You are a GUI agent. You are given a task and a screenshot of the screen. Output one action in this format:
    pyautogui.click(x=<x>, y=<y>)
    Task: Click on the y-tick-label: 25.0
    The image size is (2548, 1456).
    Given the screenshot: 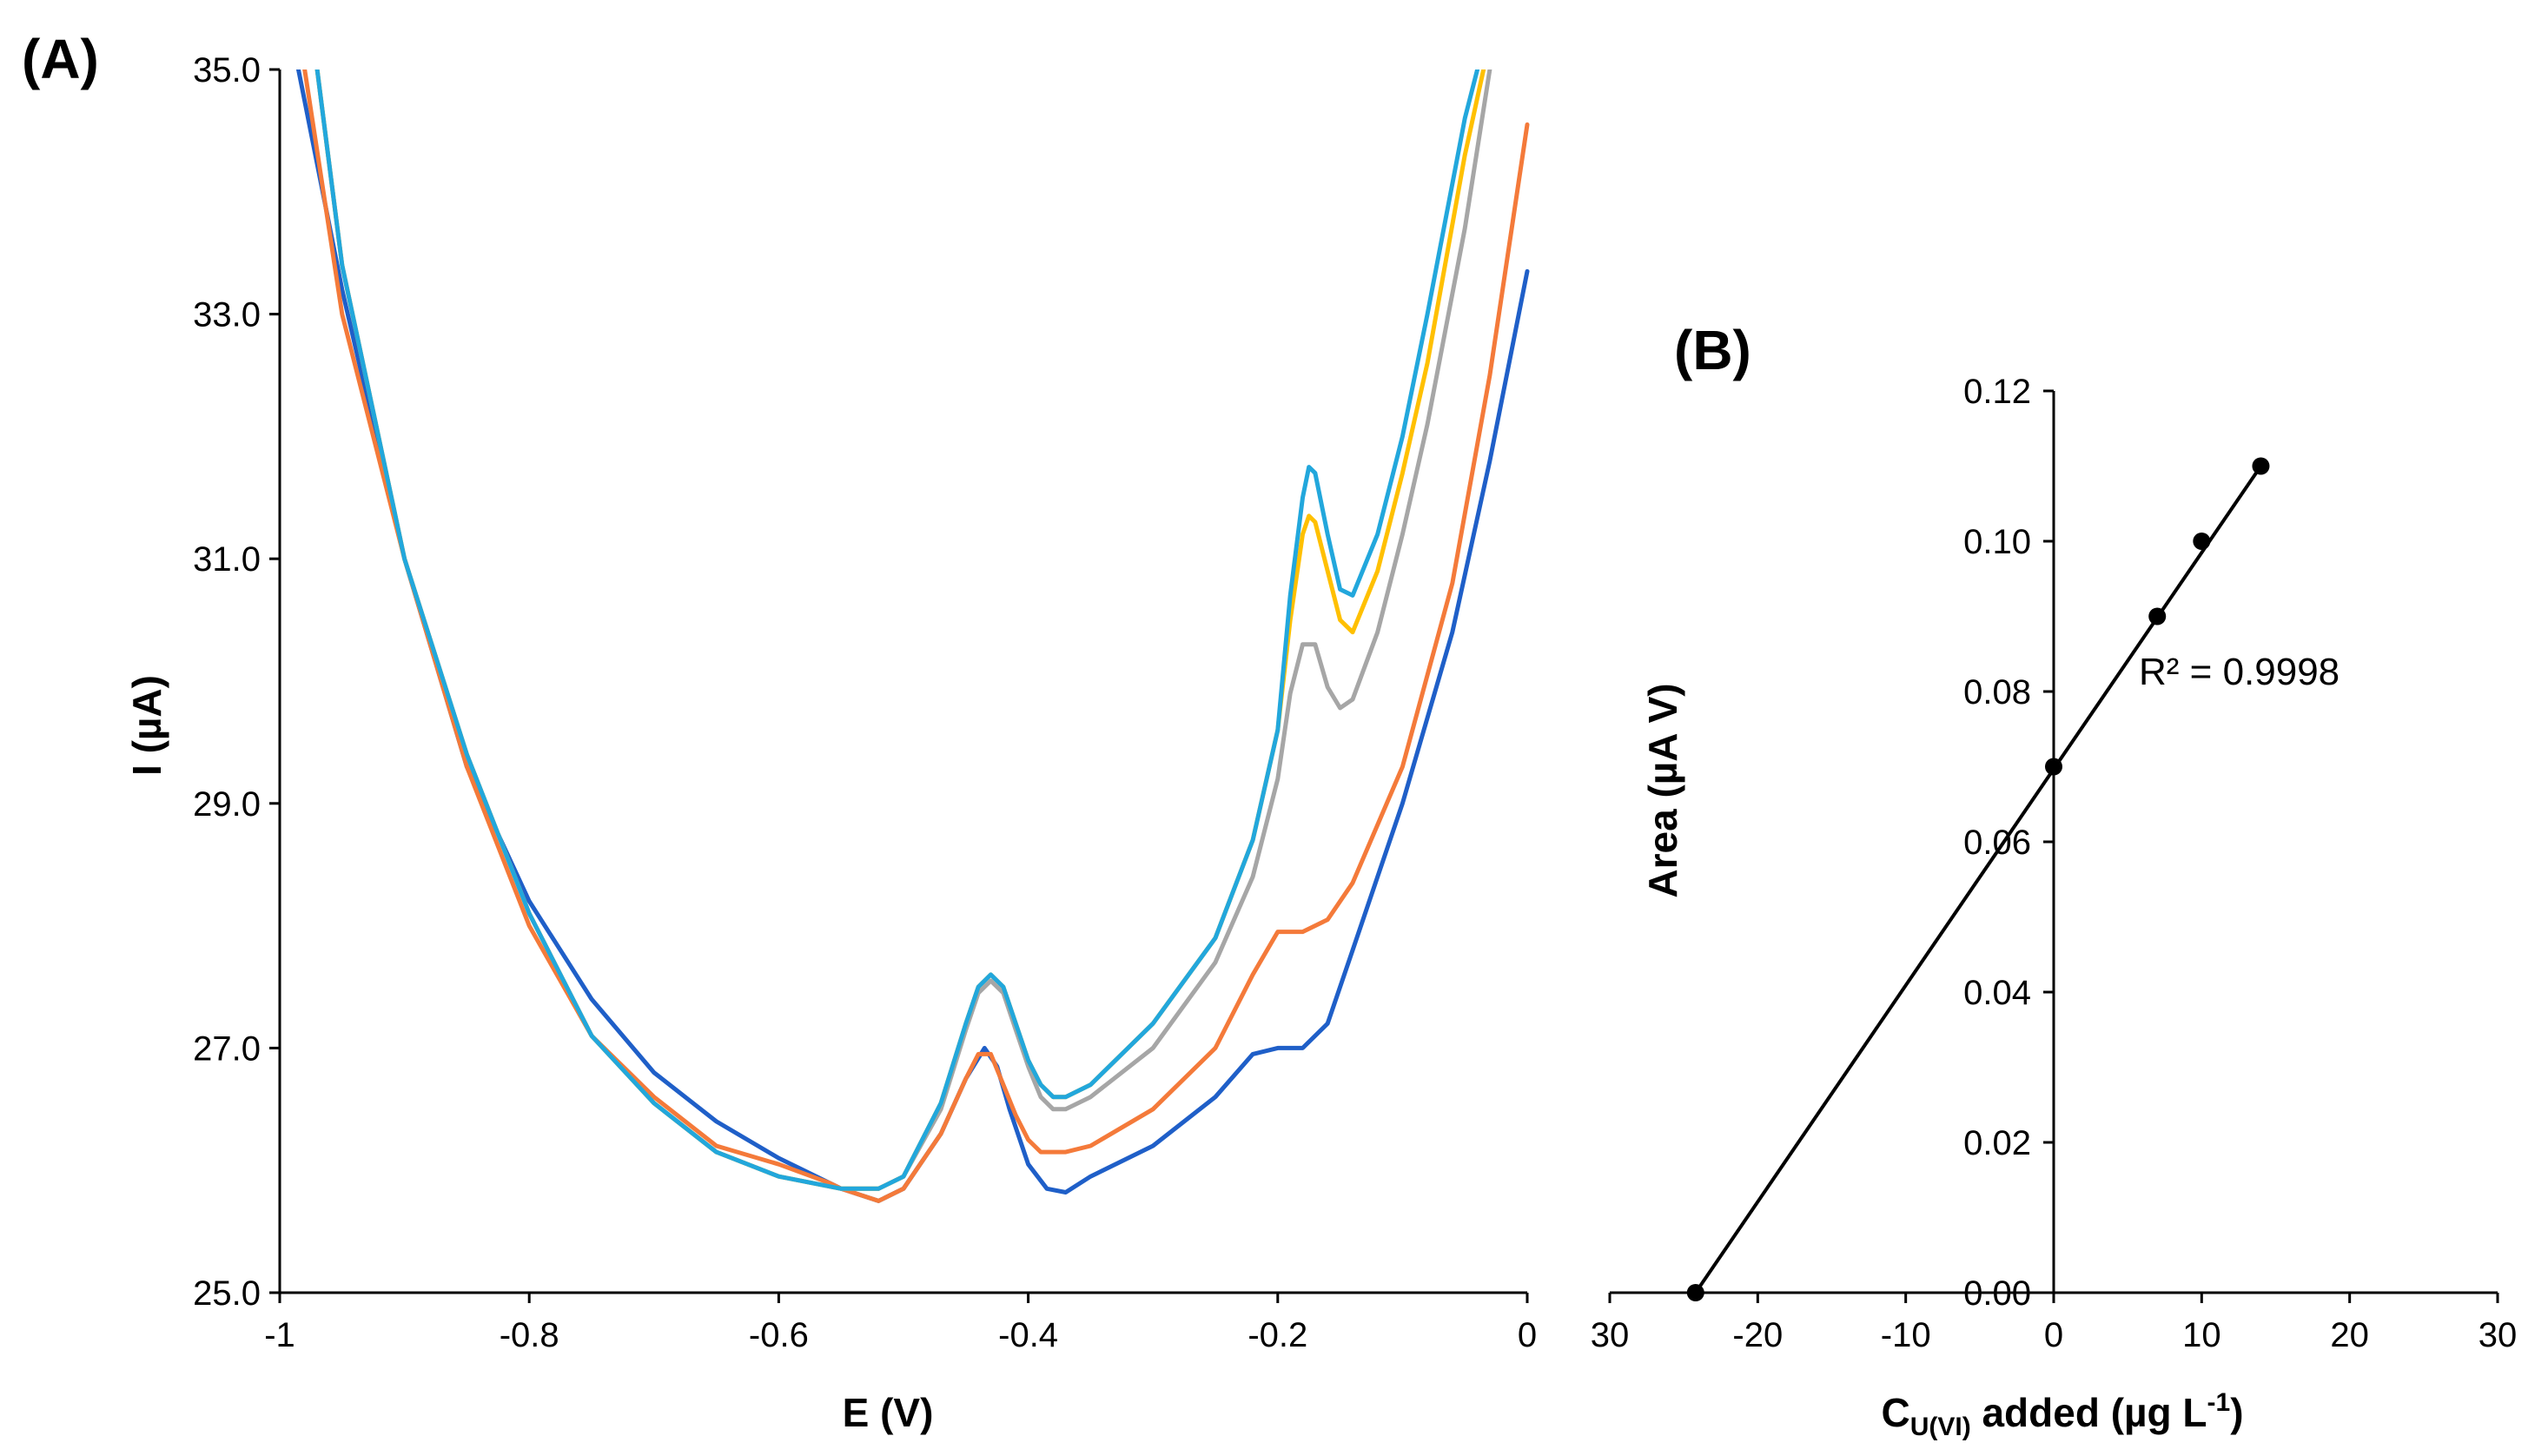 What is the action you would take?
    pyautogui.click(x=227, y=1293)
    